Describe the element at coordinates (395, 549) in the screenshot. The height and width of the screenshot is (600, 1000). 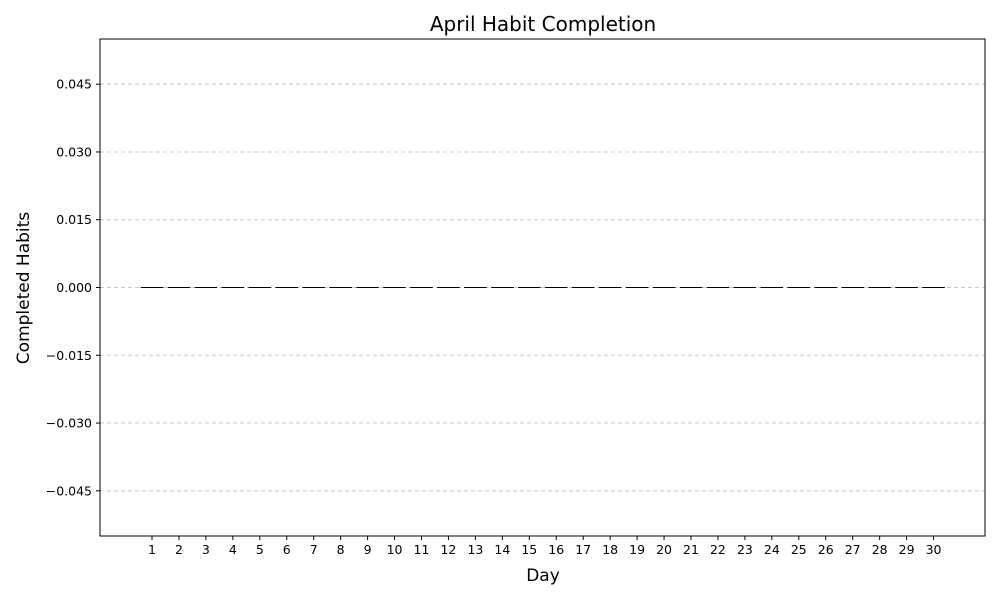
I see `x-tick-label: 10` at that location.